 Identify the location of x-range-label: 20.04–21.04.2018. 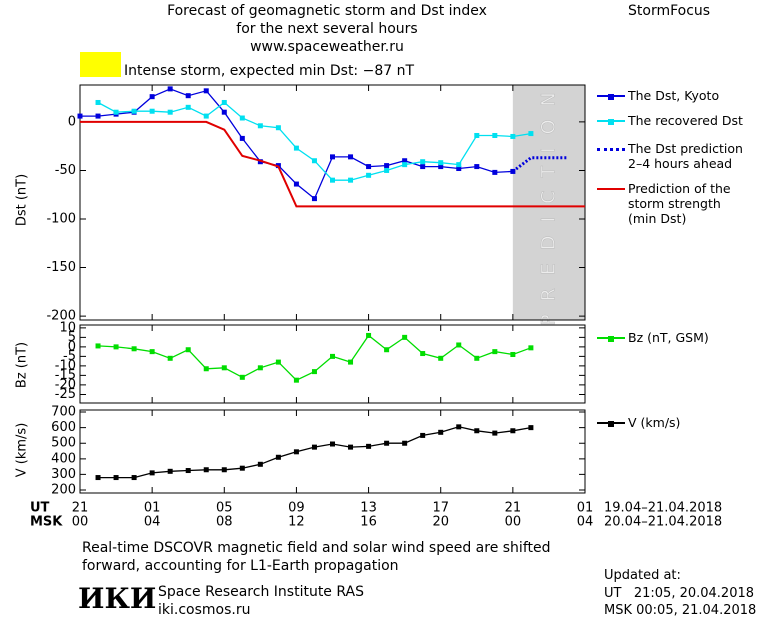
(663, 522).